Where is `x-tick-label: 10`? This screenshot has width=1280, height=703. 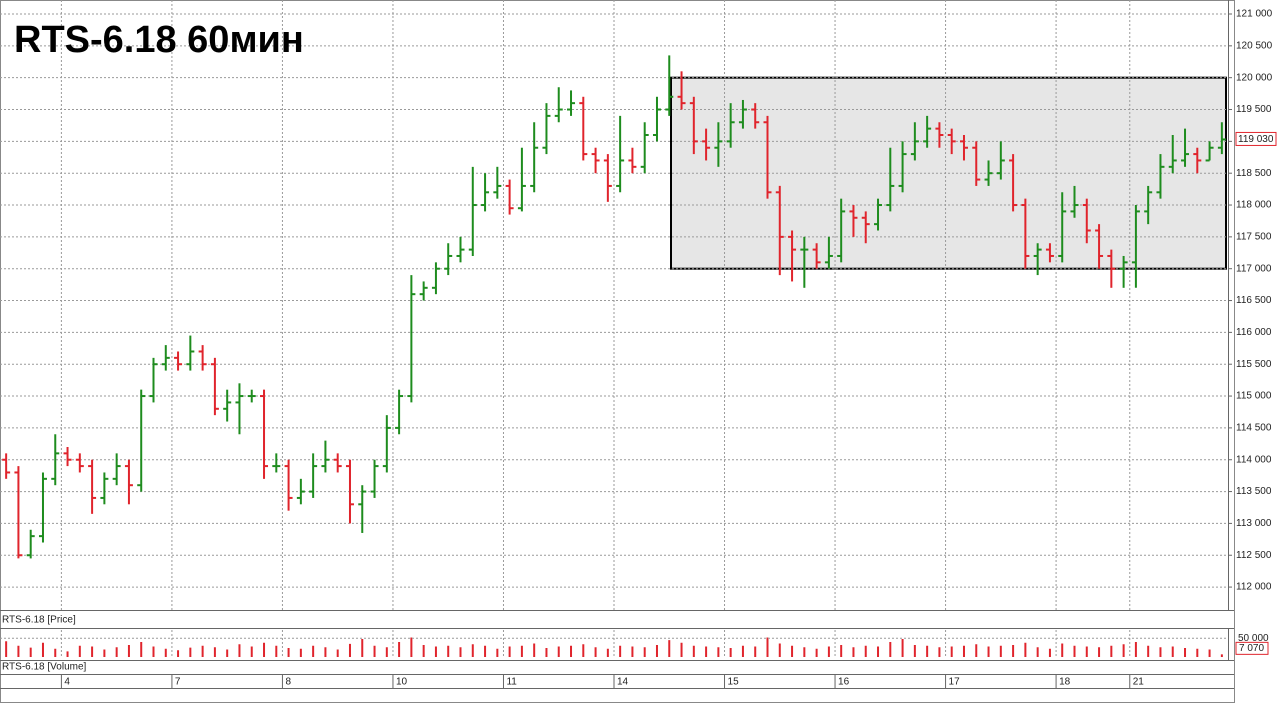 x-tick-label: 10 is located at coordinates (402, 682).